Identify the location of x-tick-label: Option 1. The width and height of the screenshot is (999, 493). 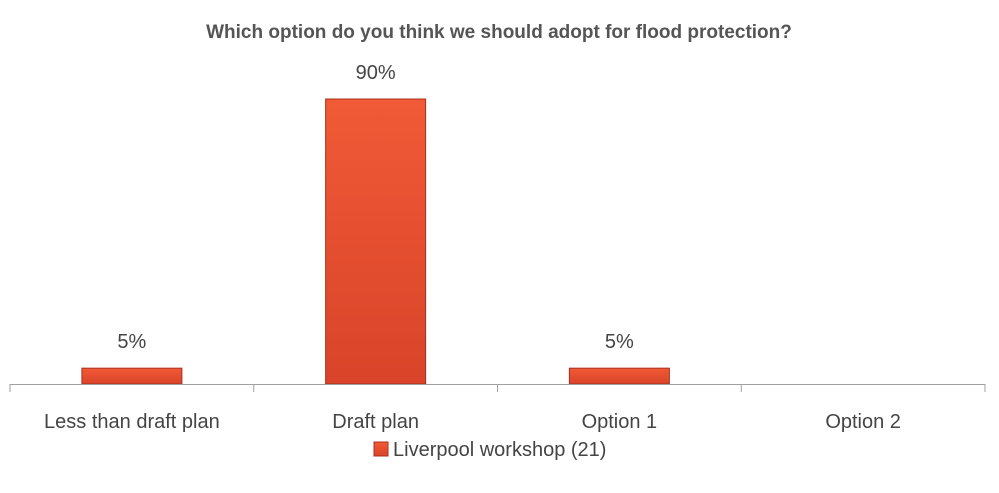
(620, 422).